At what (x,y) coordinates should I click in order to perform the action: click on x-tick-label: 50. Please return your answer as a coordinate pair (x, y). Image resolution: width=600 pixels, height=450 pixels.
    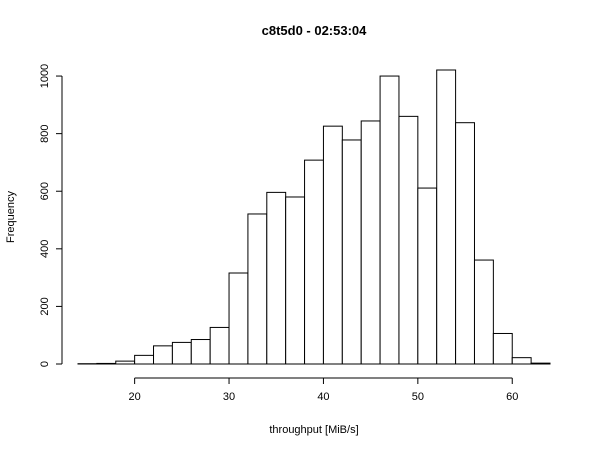
    Looking at the image, I should click on (418, 397).